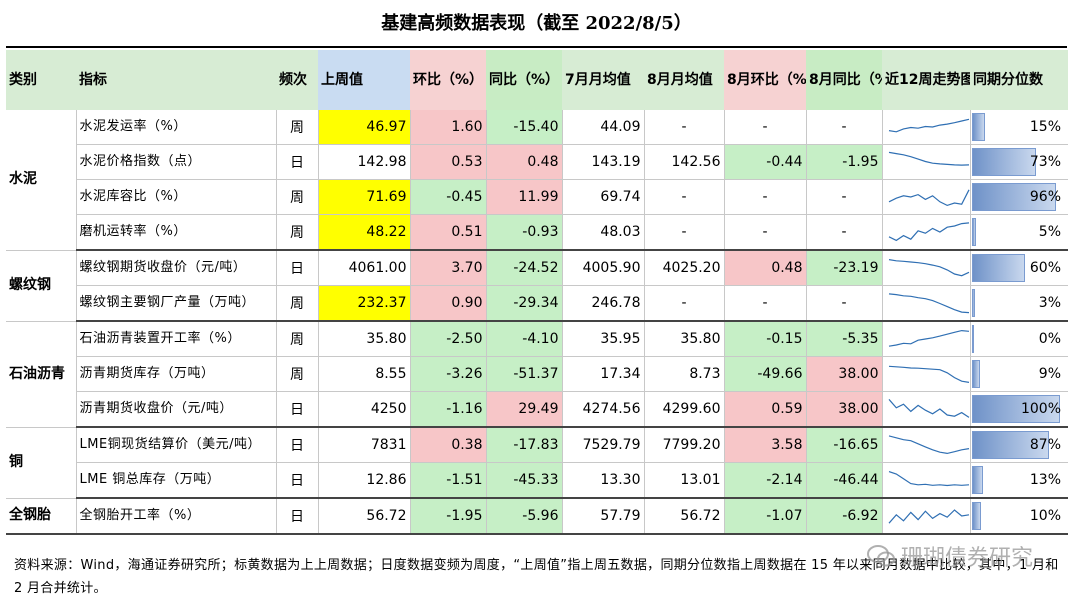 Image resolution: width=1073 pixels, height=603 pixels. I want to click on yoy-value: -15.40, so click(523, 127).